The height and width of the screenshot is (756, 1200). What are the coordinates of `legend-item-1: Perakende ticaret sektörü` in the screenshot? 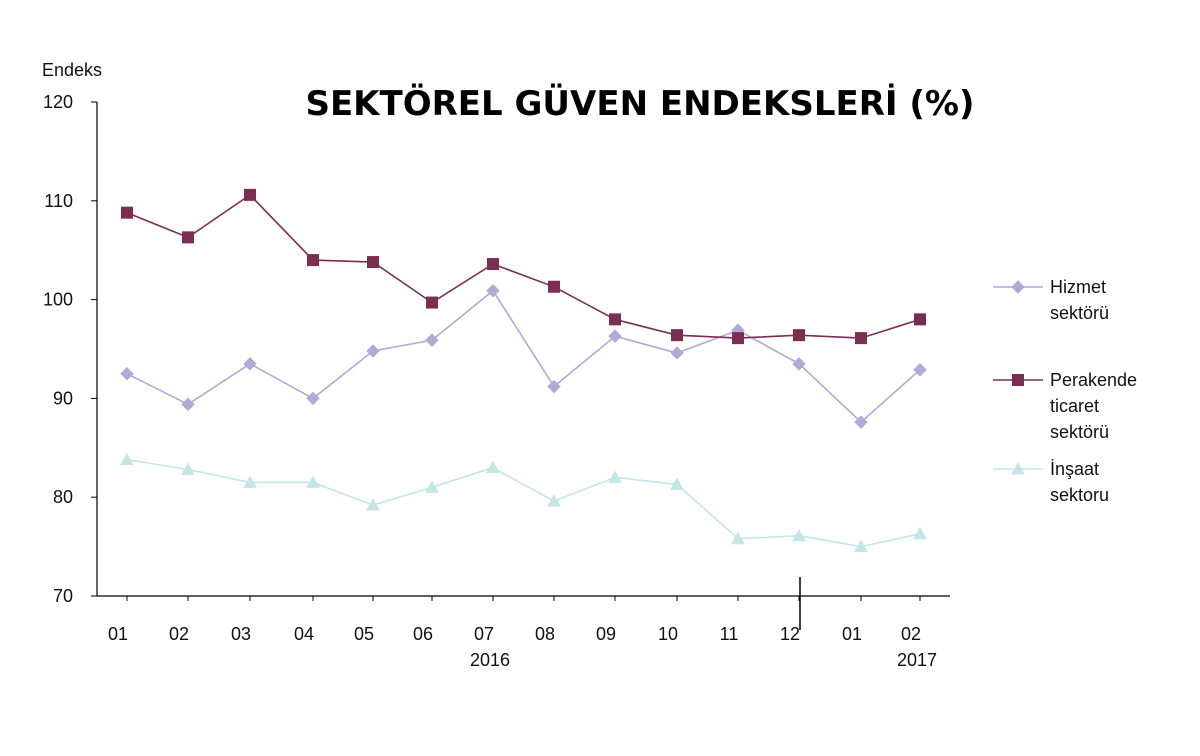 It's located at (1065, 406).